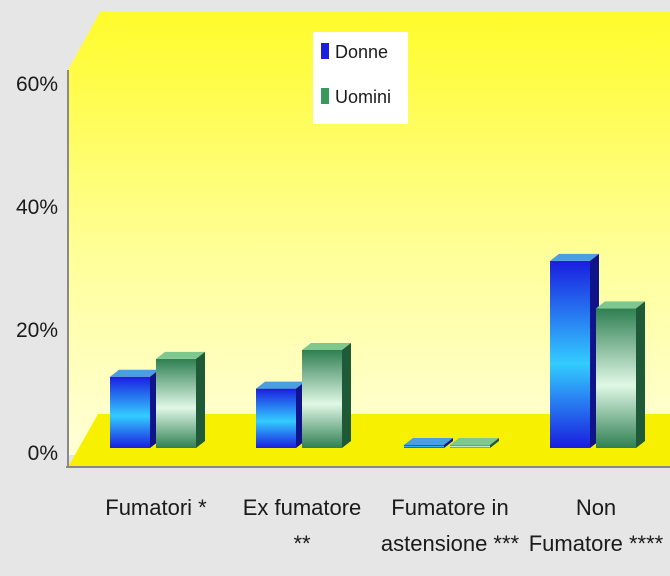  Describe the element at coordinates (325, 96) in the screenshot. I see `legend-swatch-uomini` at that location.